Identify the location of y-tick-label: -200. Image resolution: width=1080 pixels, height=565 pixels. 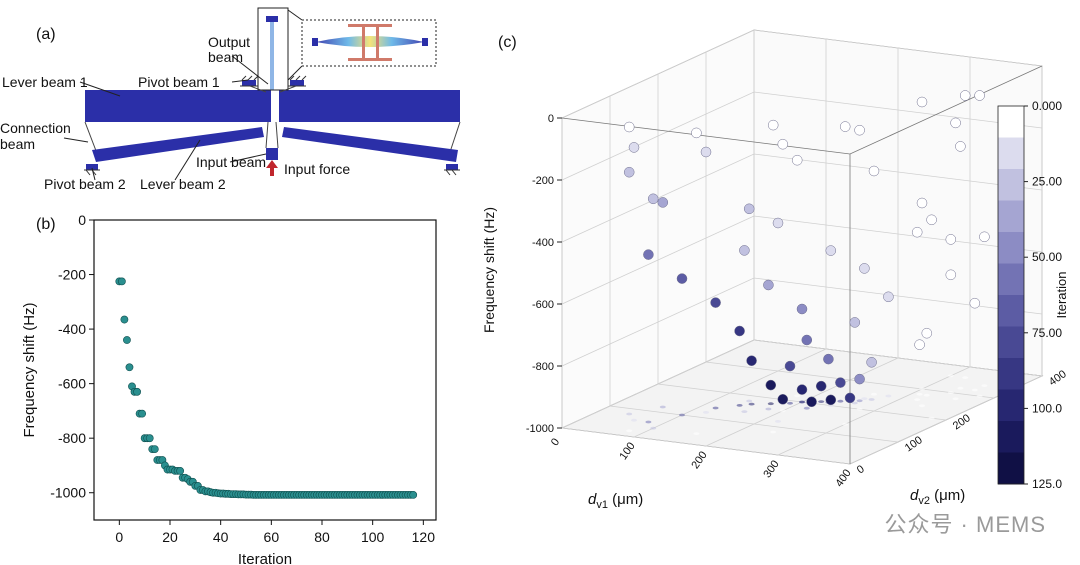
(72, 275).